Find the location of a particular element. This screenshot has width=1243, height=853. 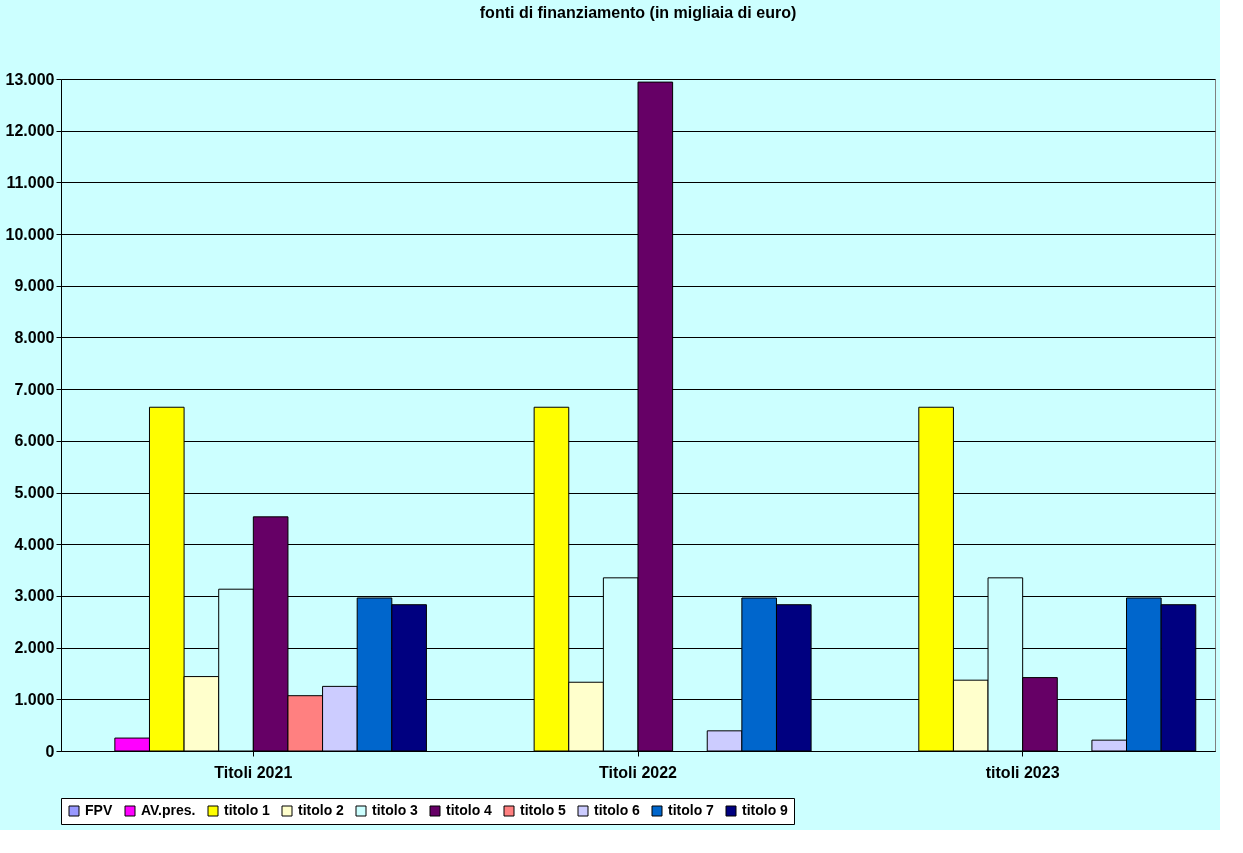

y-tick-label: 7.000 is located at coordinates (34, 389).